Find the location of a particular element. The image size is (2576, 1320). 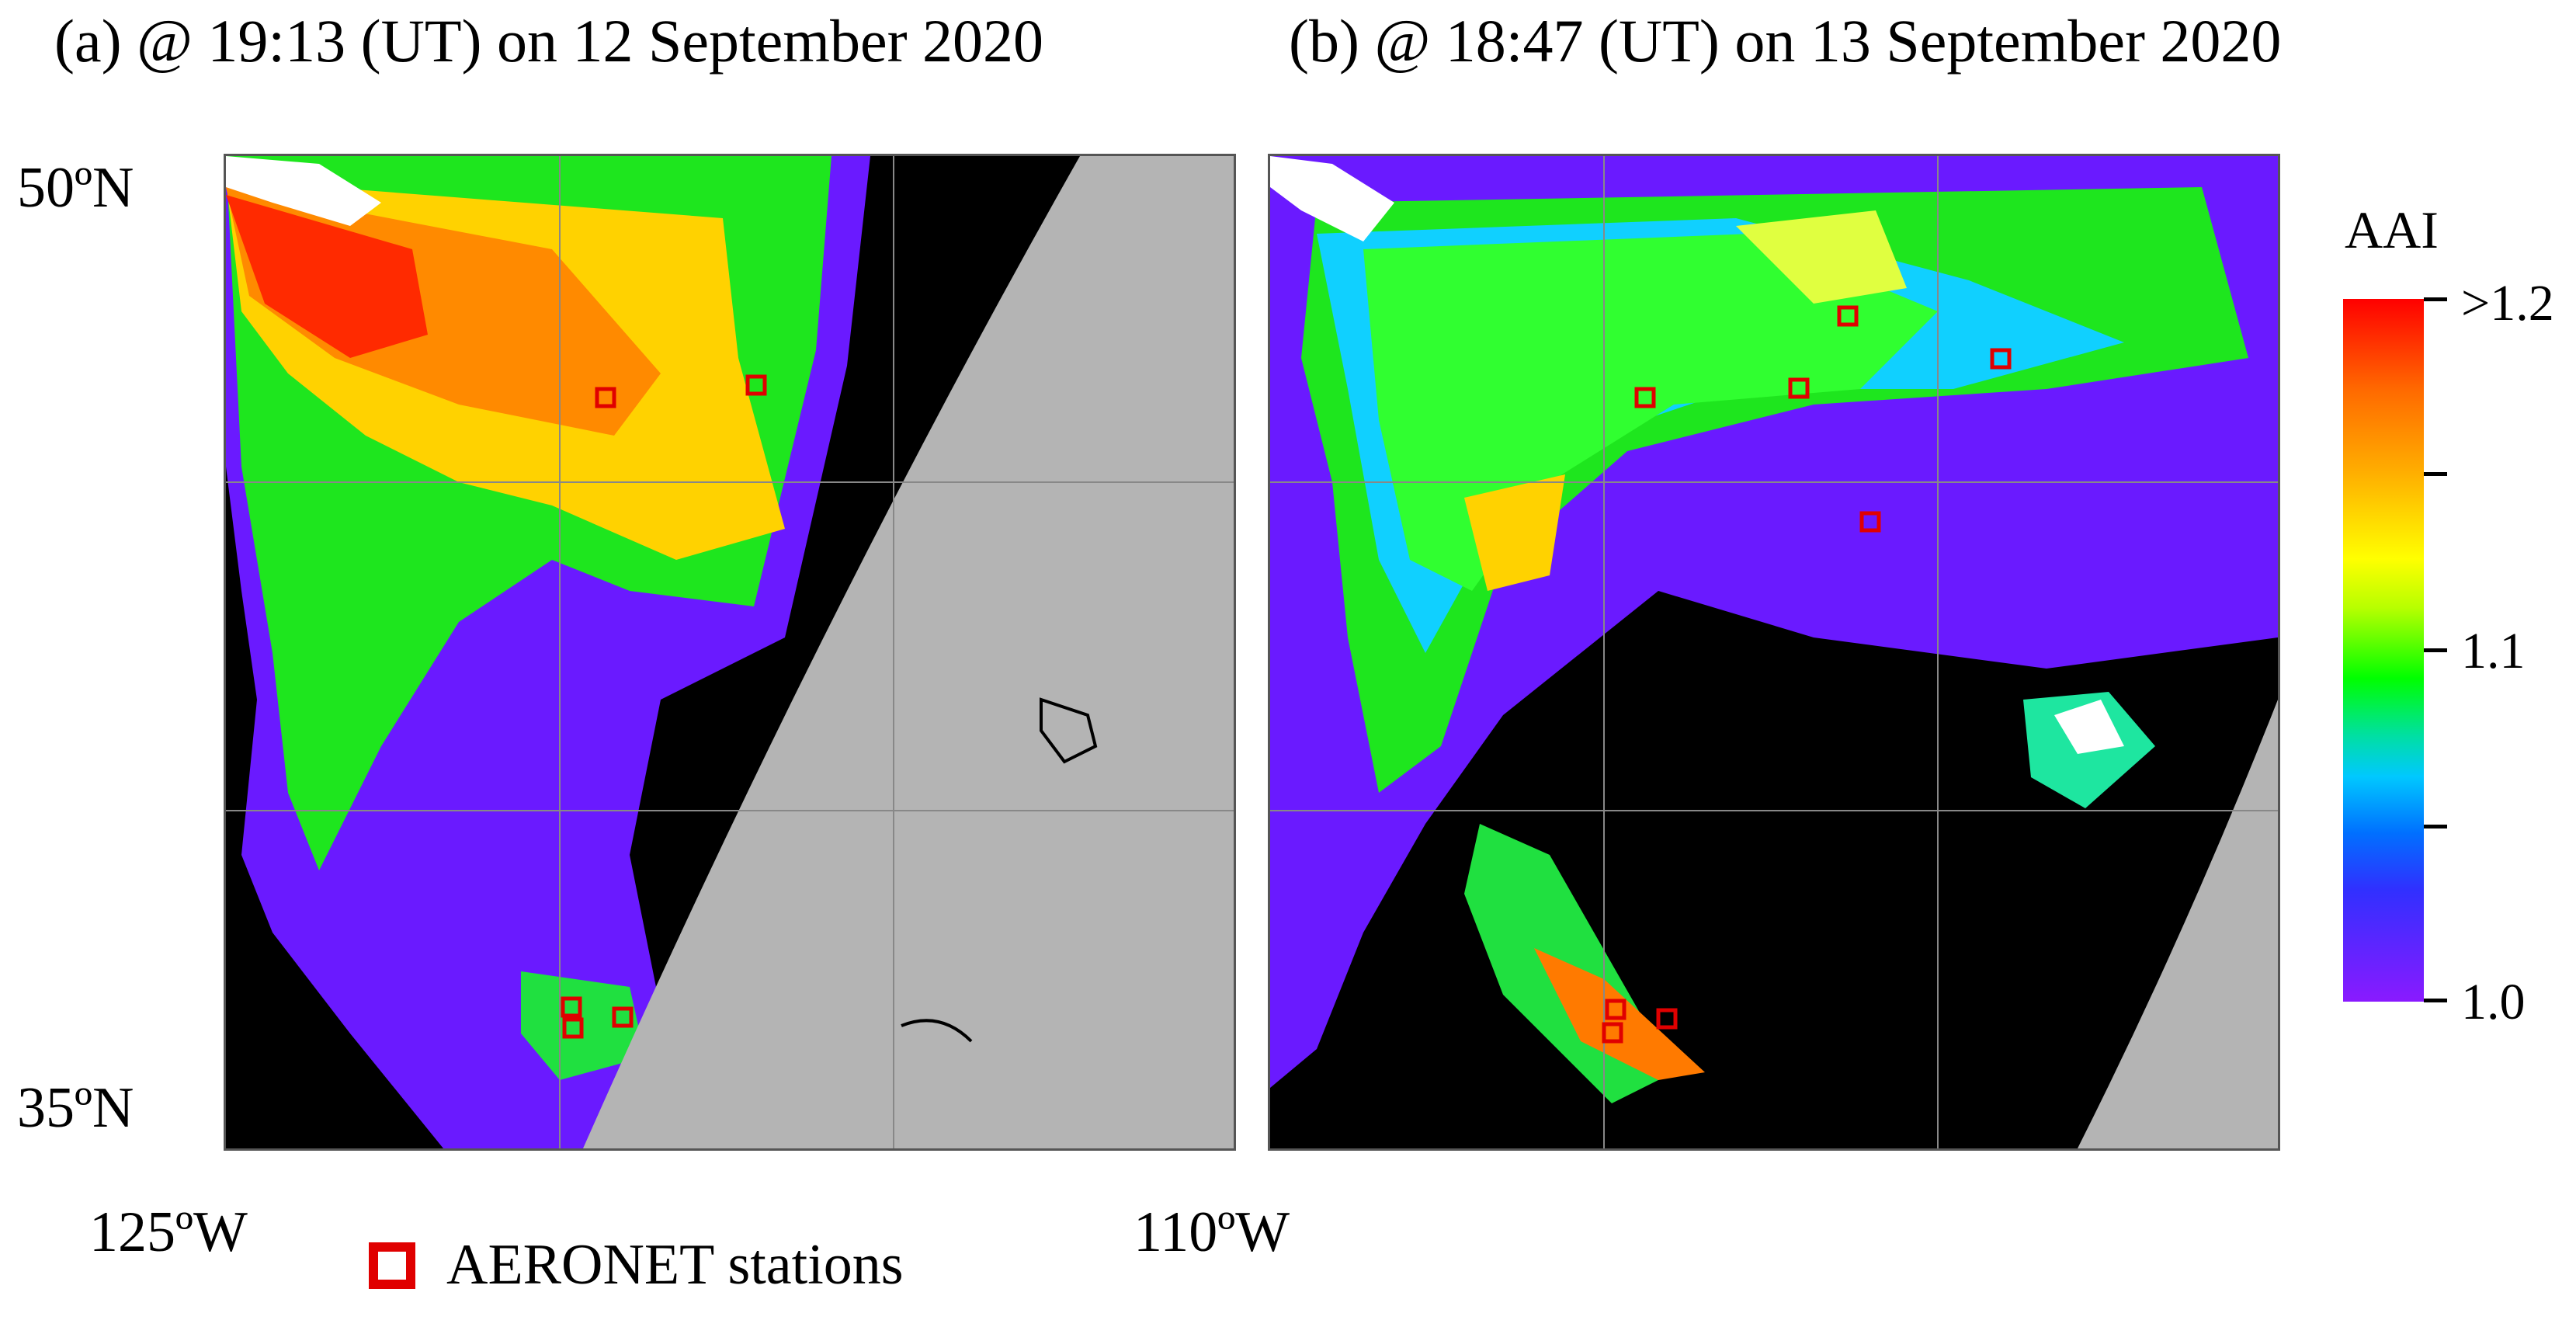

no-data-swath is located at coordinates (2178, 924).